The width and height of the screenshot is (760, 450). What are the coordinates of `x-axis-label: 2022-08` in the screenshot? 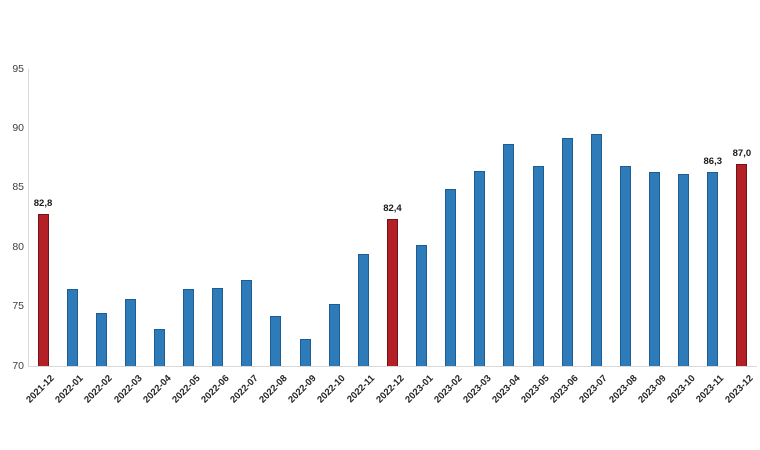 It's located at (273, 389).